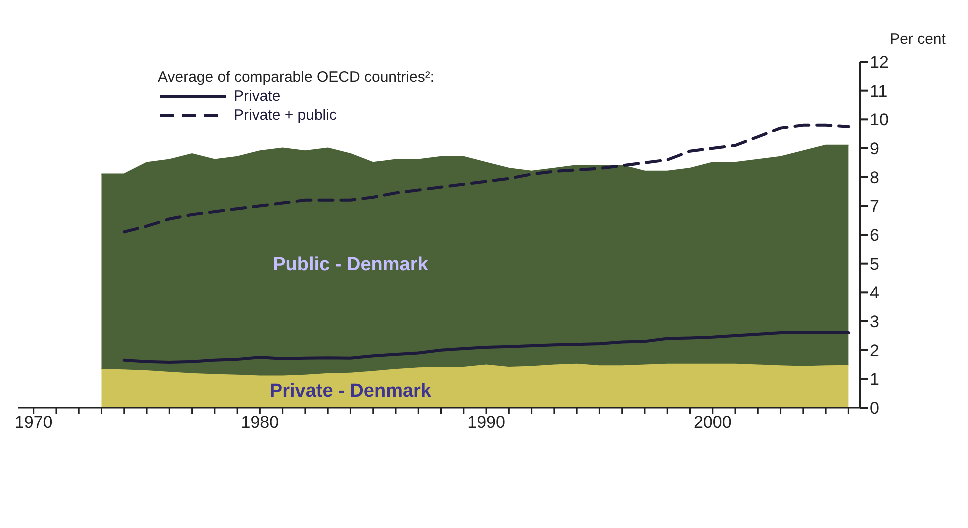 This screenshot has height=528, width=968. What do you see at coordinates (875, 293) in the screenshot?
I see `y-tick-label: 4` at bounding box center [875, 293].